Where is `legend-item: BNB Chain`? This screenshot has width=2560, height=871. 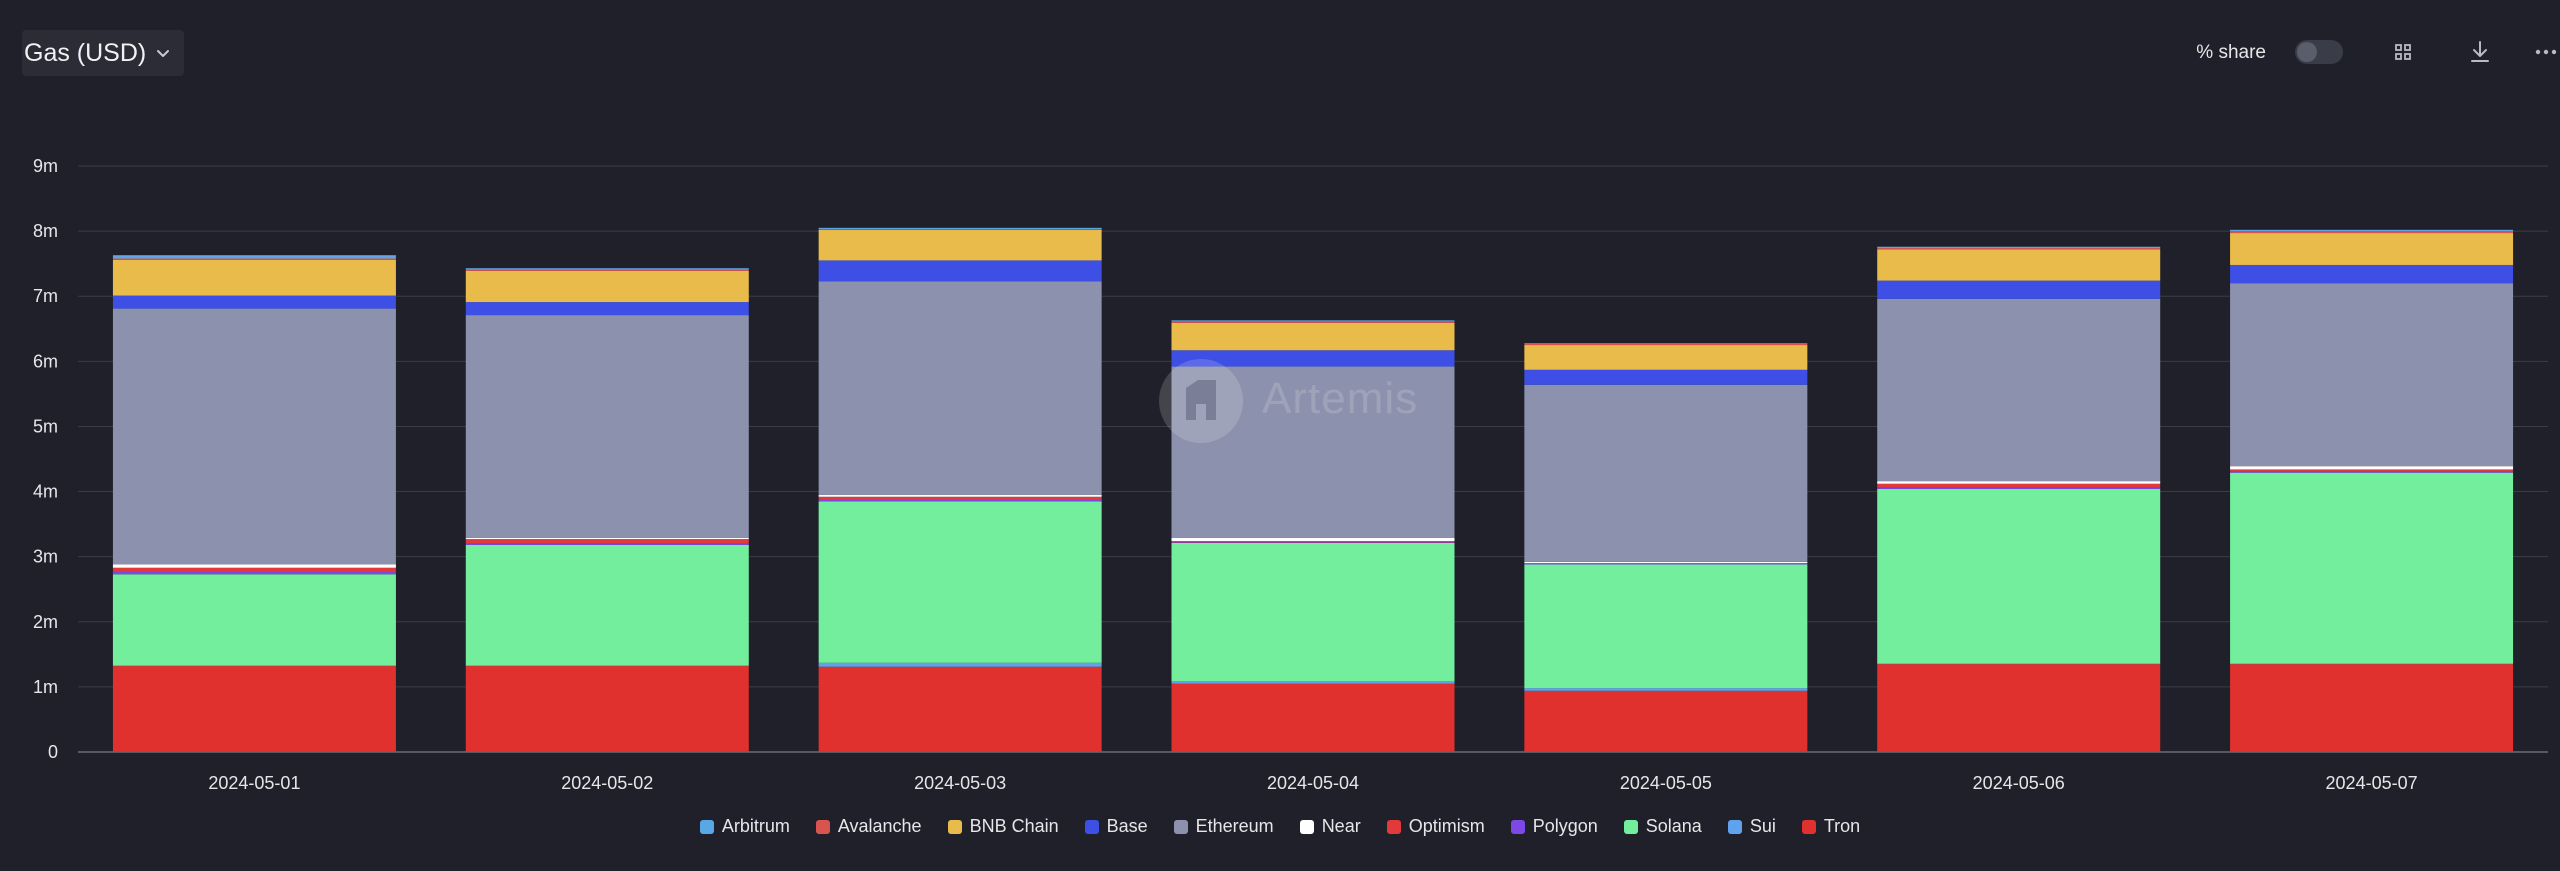
legend-item: BNB Chain is located at coordinates (1003, 826).